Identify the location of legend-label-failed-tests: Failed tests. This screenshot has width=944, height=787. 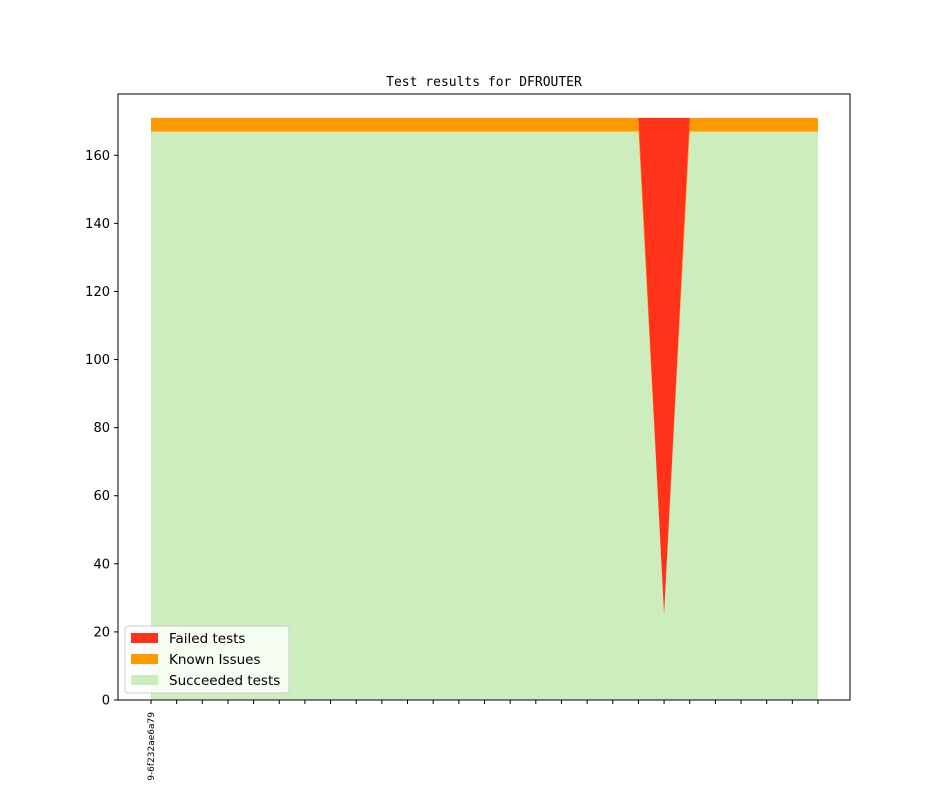
(207, 639).